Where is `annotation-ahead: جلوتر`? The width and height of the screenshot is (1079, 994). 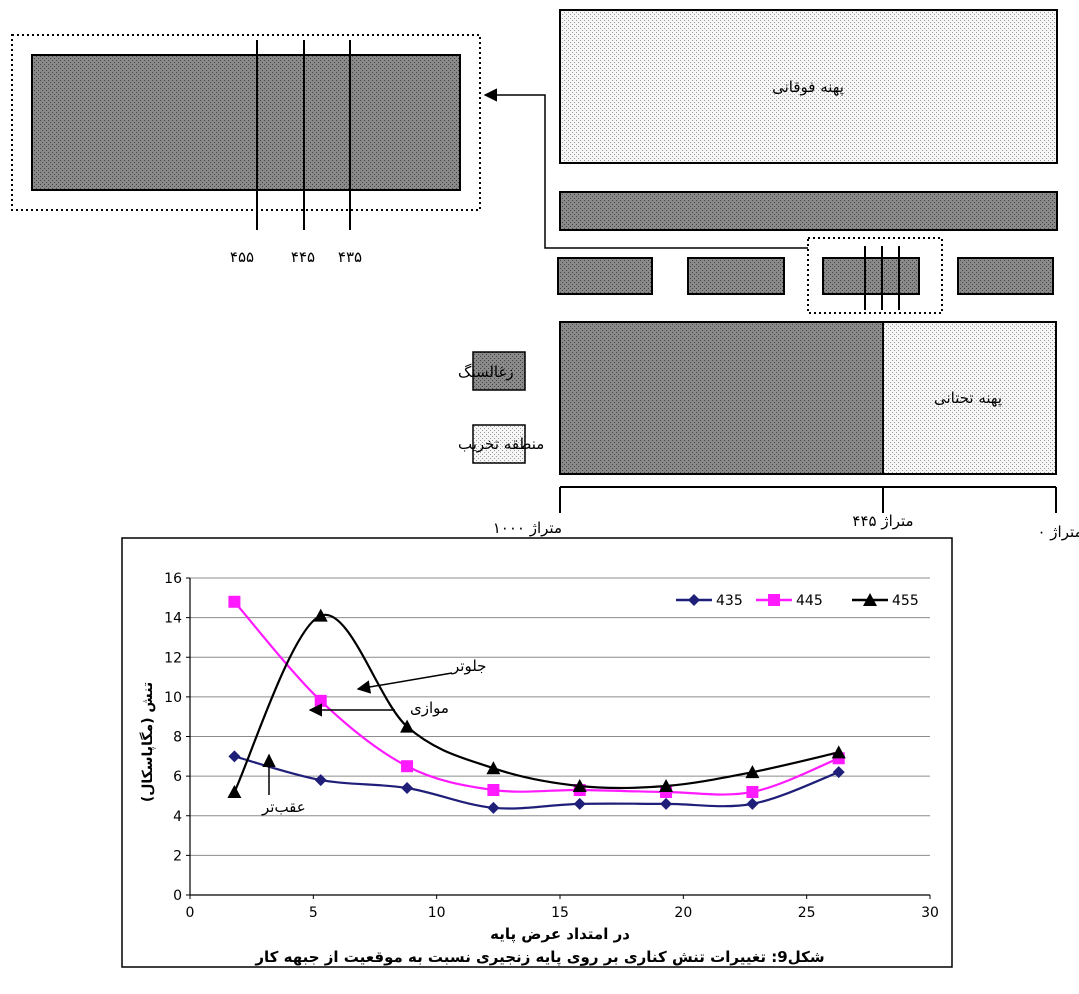
annotation-ahead: جلوتر is located at coordinates (468, 666).